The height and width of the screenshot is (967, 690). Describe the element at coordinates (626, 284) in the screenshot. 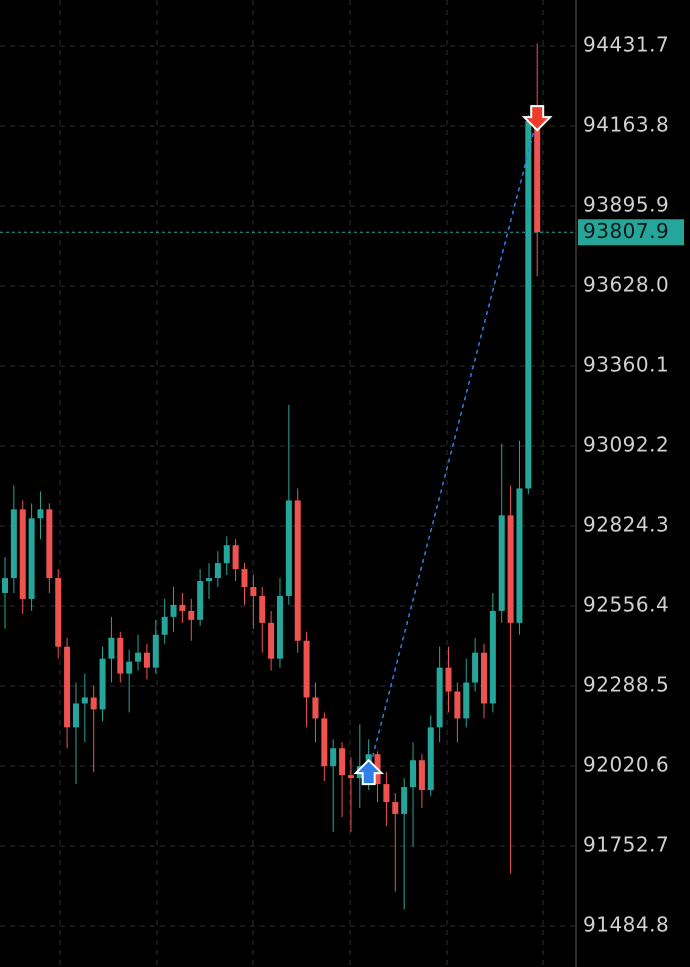

I see `y-tick-label: 93628.0` at that location.